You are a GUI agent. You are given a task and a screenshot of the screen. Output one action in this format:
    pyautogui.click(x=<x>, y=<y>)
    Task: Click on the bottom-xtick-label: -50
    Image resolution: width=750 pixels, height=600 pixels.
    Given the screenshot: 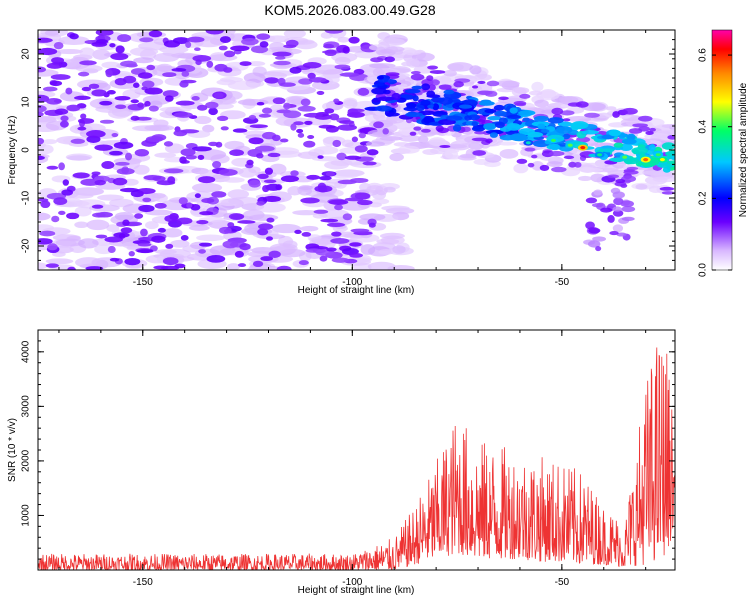 What is the action you would take?
    pyautogui.click(x=562, y=582)
    